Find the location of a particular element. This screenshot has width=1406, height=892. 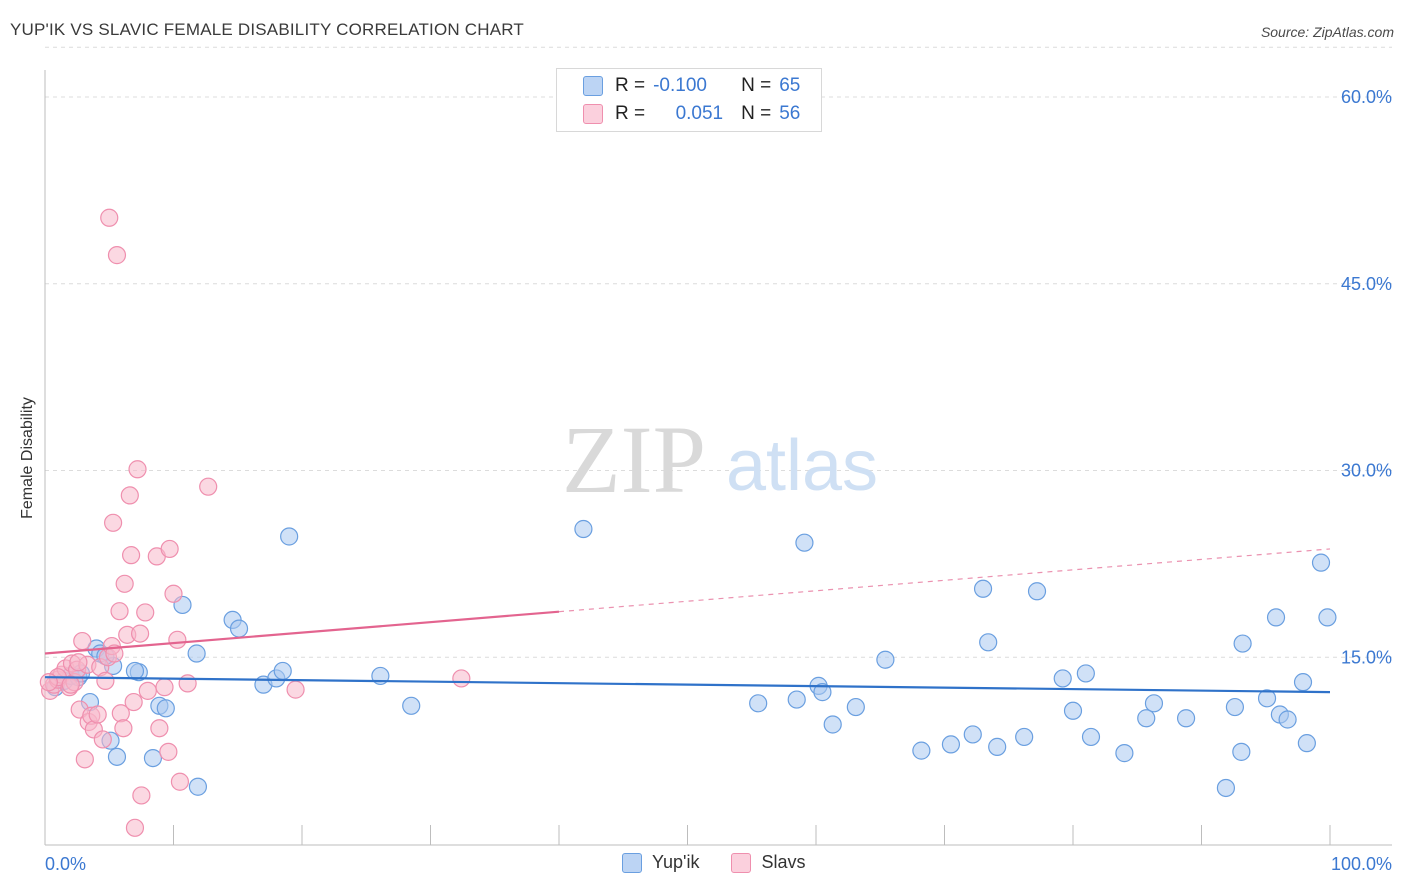

series-legend: Yup'ik Slavs is located at coordinates (730, 862).